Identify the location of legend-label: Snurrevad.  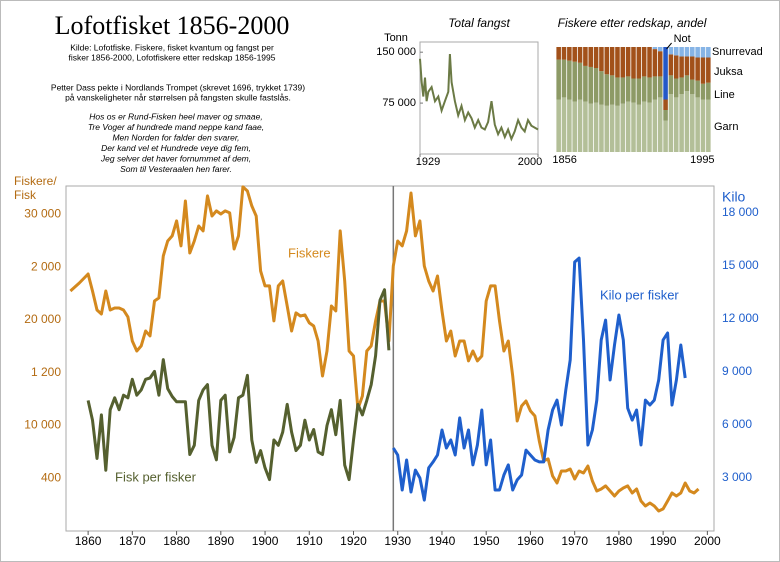
(737, 52).